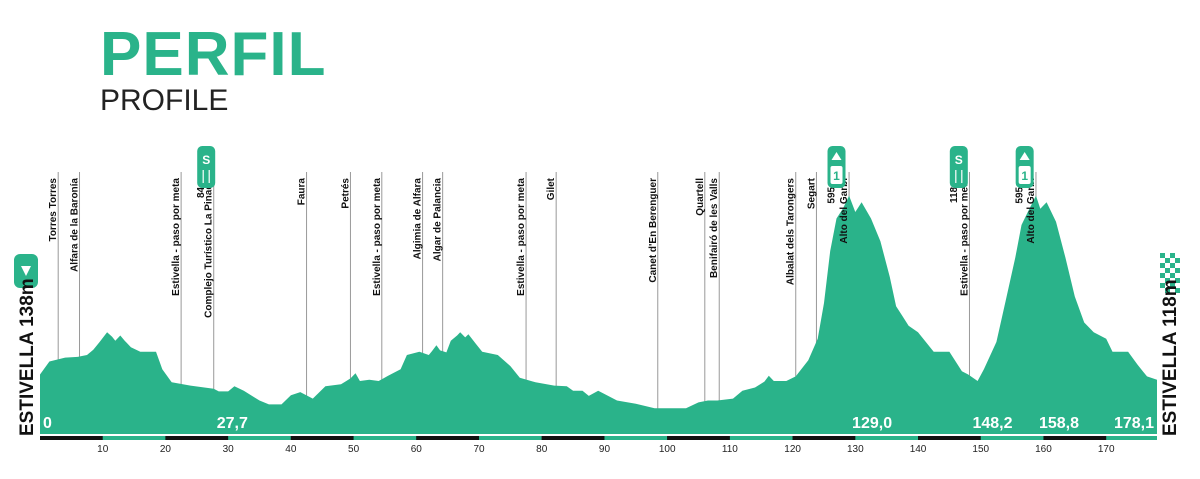 The height and width of the screenshot is (479, 1200). Describe the element at coordinates (213, 54) in the screenshot. I see `page-title: PERFIL` at that location.